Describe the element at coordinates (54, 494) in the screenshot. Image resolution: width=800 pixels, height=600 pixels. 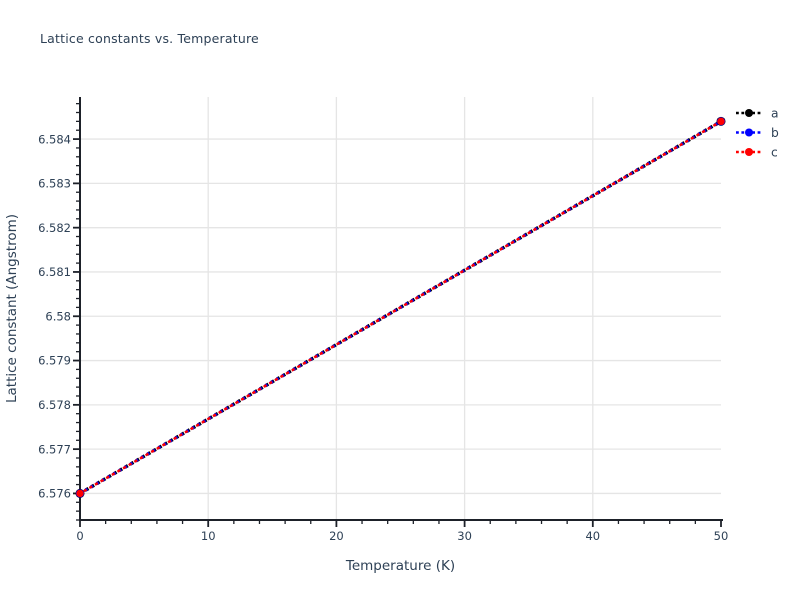
I see `y-tick-label: 6.576` at that location.